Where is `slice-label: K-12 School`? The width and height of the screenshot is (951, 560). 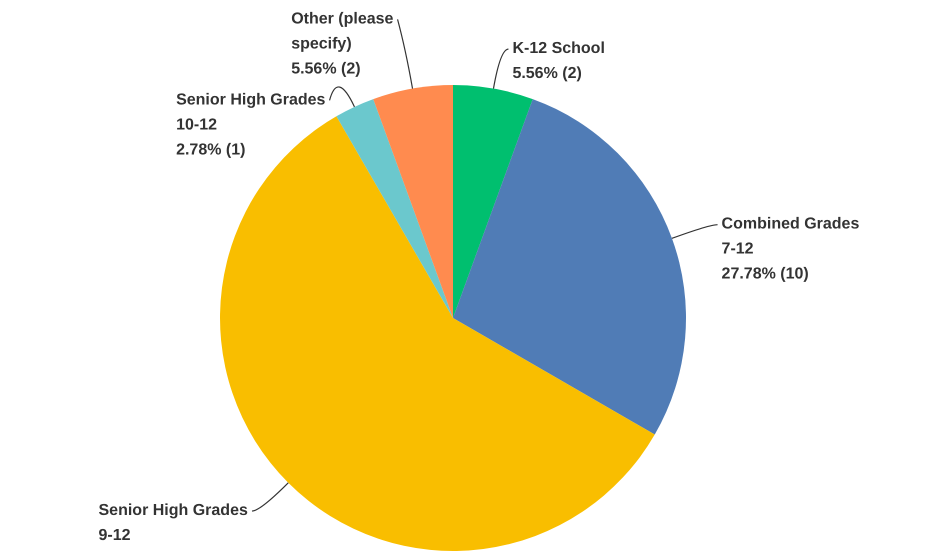
slice-label: K-12 School is located at coordinates (558, 49).